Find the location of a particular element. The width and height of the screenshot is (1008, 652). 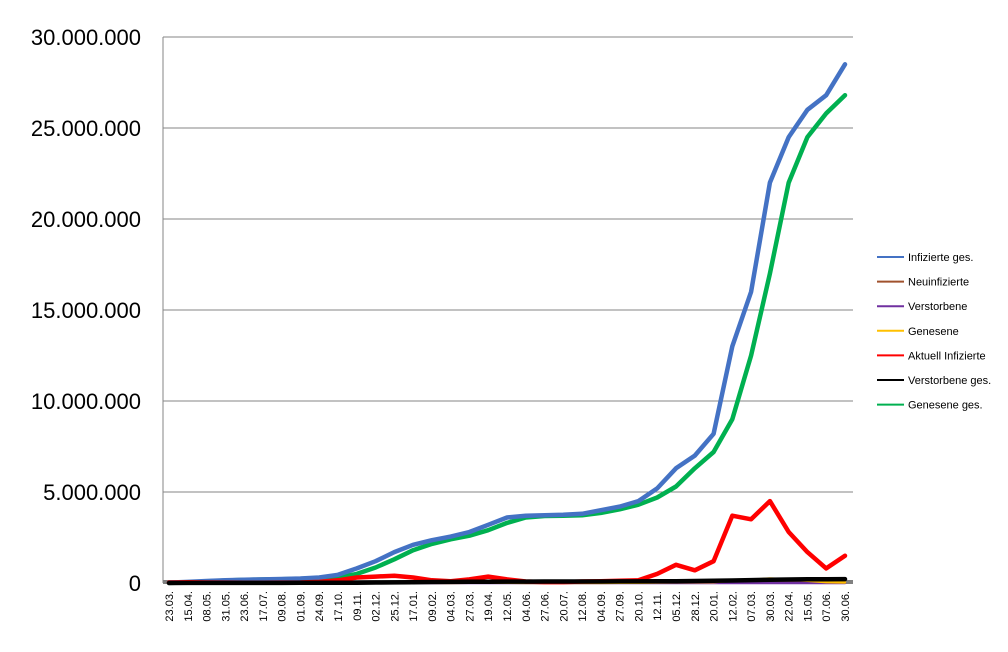

x-tick-label: 02.12. is located at coordinates (377, 606).